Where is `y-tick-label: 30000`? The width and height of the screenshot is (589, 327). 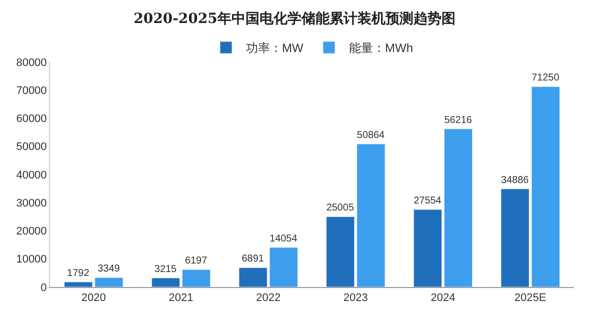
y-tick-label: 30000 is located at coordinates (31, 203).